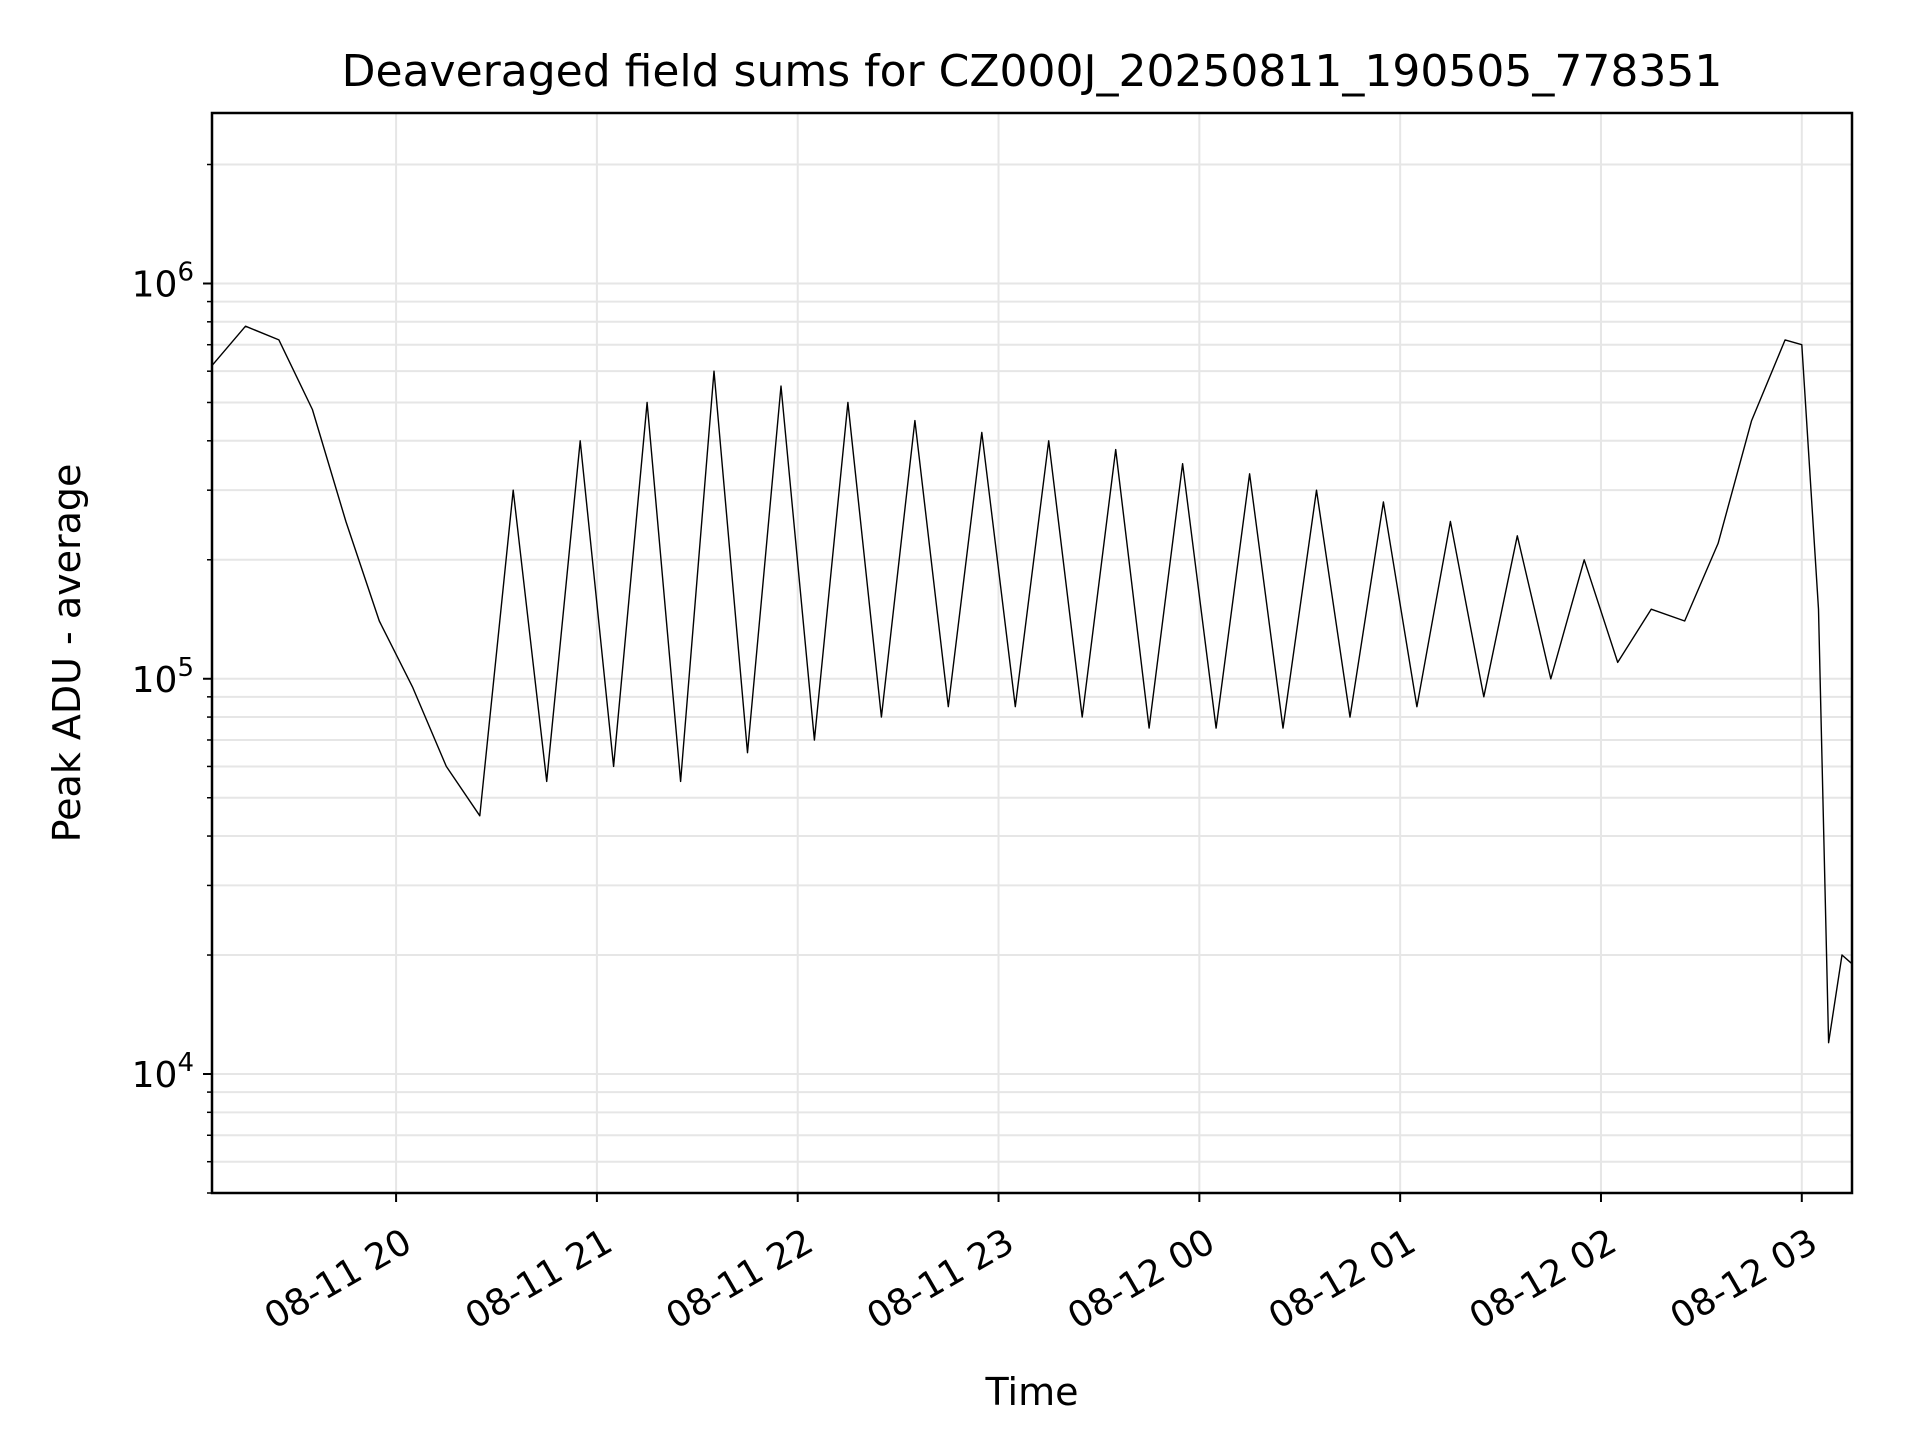 The width and height of the screenshot is (1920, 1440). I want to click on y-tick-label: 10⁴, so click(163, 1072).